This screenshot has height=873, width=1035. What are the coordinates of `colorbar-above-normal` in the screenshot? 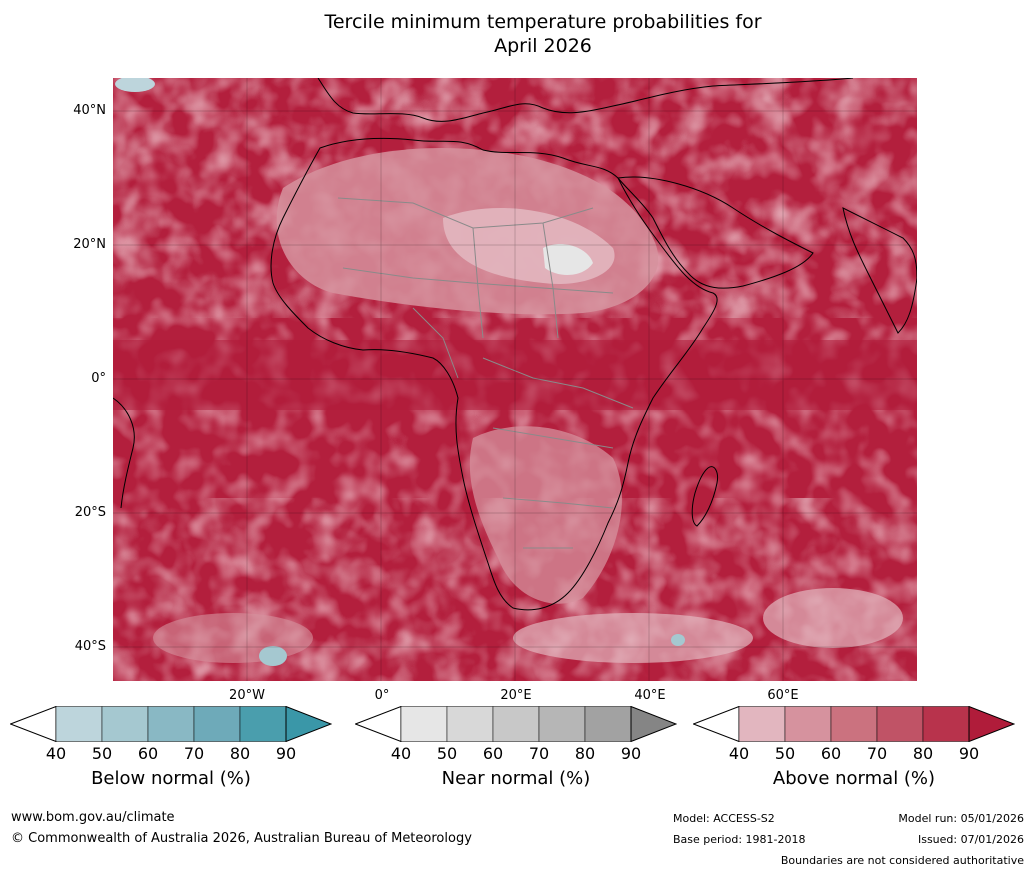 It's located at (854, 724).